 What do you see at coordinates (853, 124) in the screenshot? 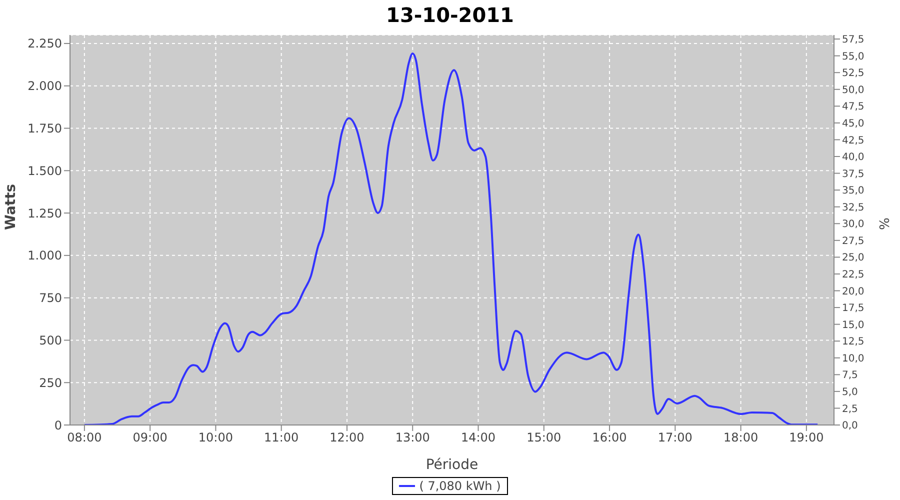
I see `y2-tick-label: 45,0` at bounding box center [853, 124].